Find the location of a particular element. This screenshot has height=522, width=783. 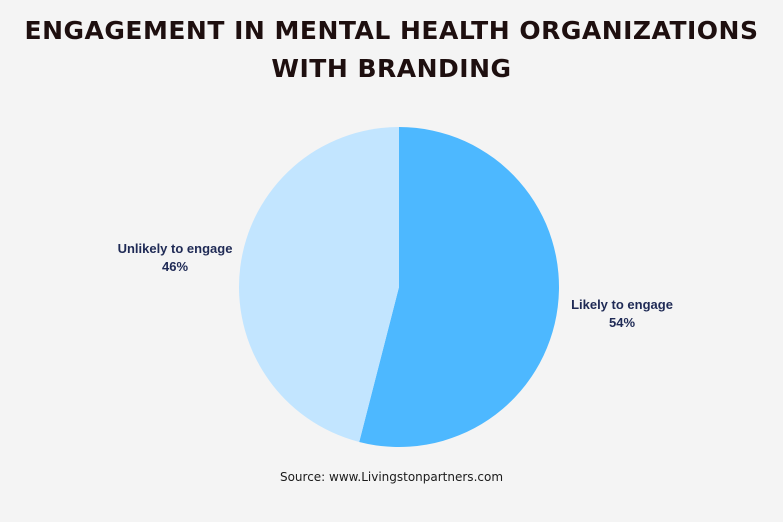

source-caption: Source: www.Livingstonpartners.com is located at coordinates (391, 477).